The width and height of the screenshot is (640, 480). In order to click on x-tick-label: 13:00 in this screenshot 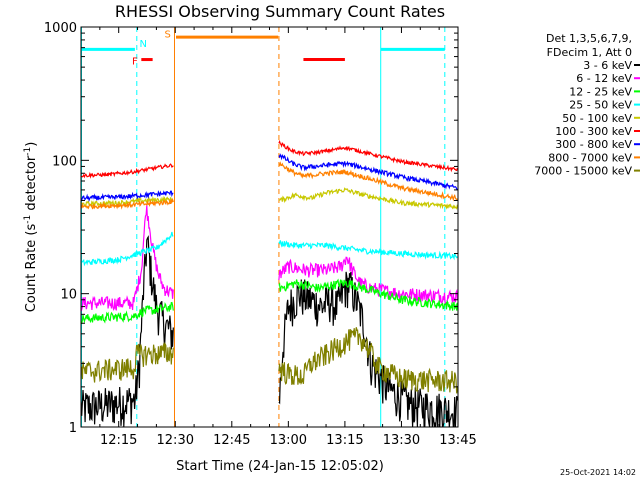, I will do `click(288, 440)`.